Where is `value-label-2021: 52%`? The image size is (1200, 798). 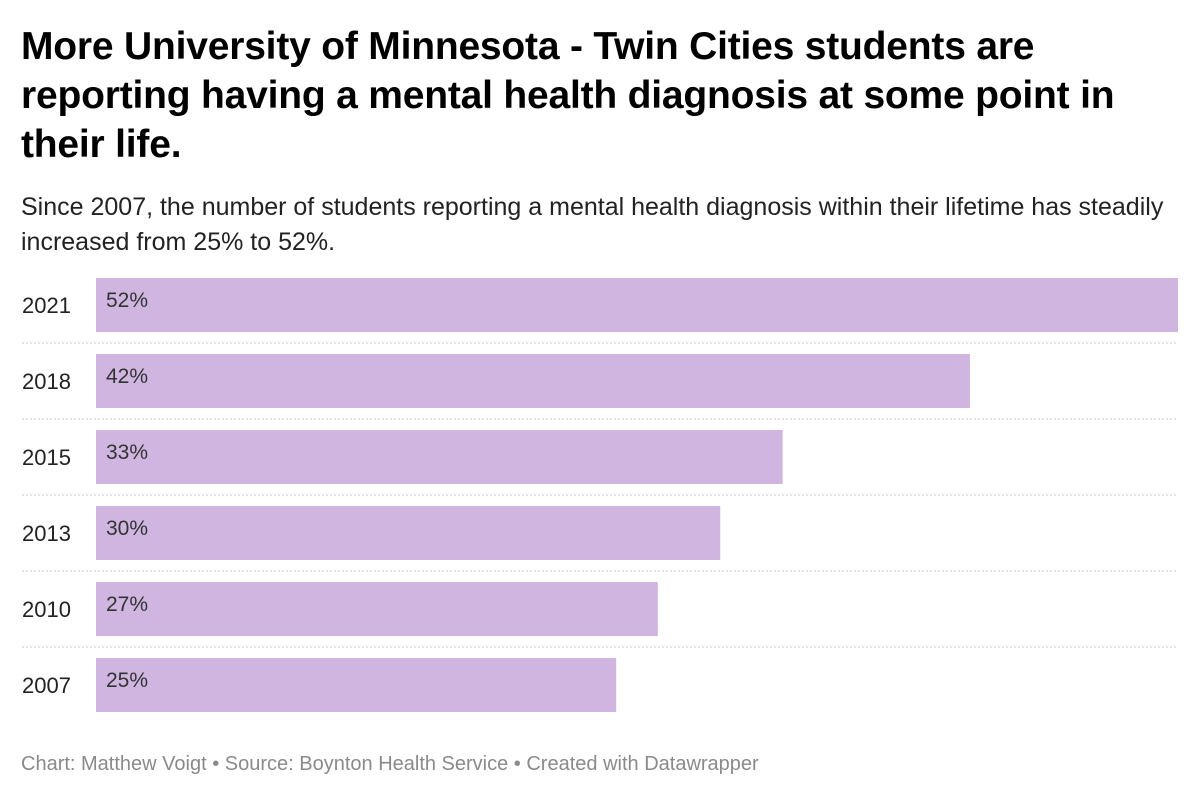 value-label-2021: 52% is located at coordinates (127, 300).